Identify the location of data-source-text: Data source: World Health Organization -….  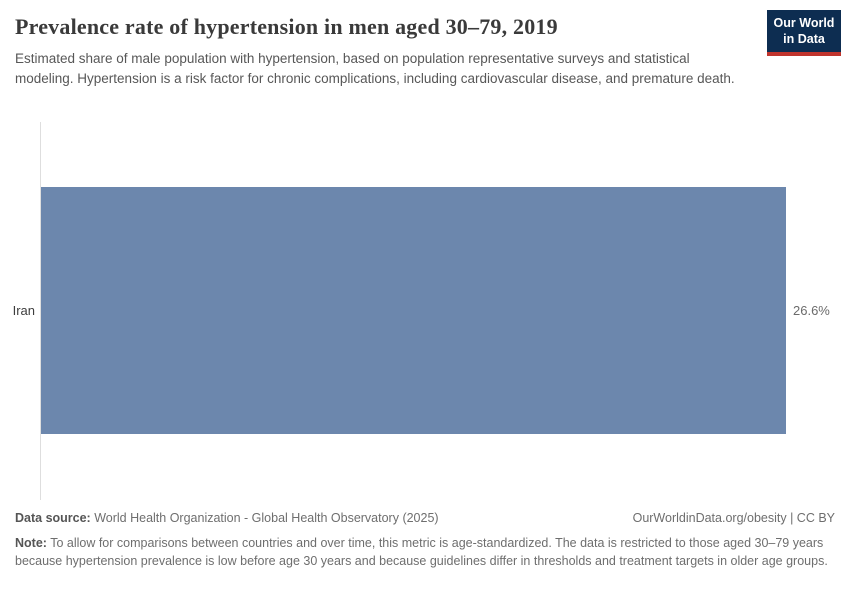
(227, 518).